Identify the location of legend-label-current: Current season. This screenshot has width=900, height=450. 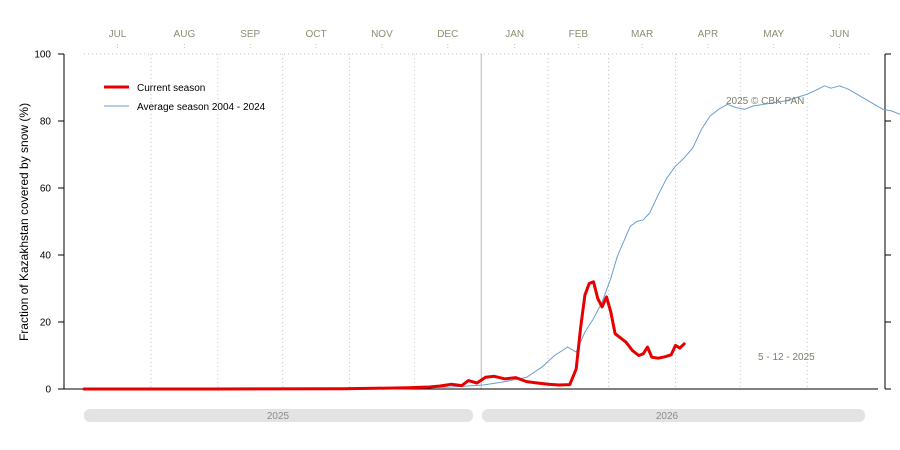
(171, 88).